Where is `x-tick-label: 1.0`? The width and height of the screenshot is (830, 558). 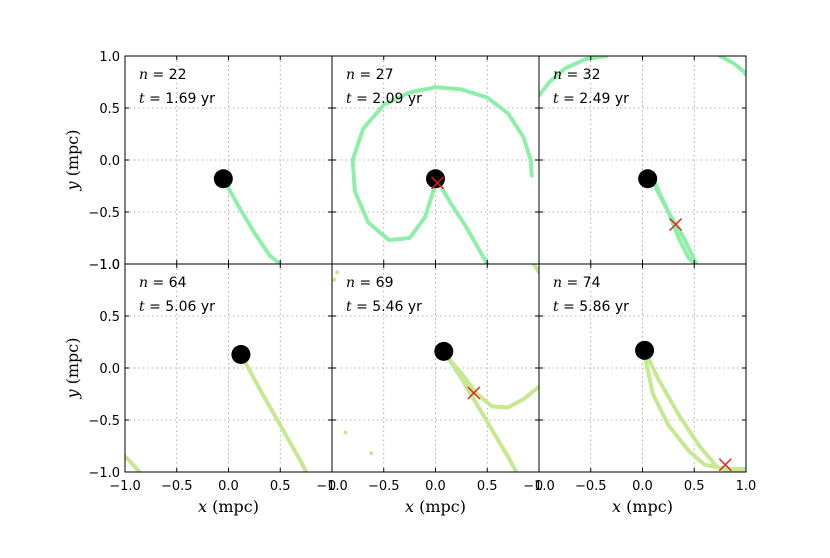 x-tick-label: 1.0 is located at coordinates (746, 486).